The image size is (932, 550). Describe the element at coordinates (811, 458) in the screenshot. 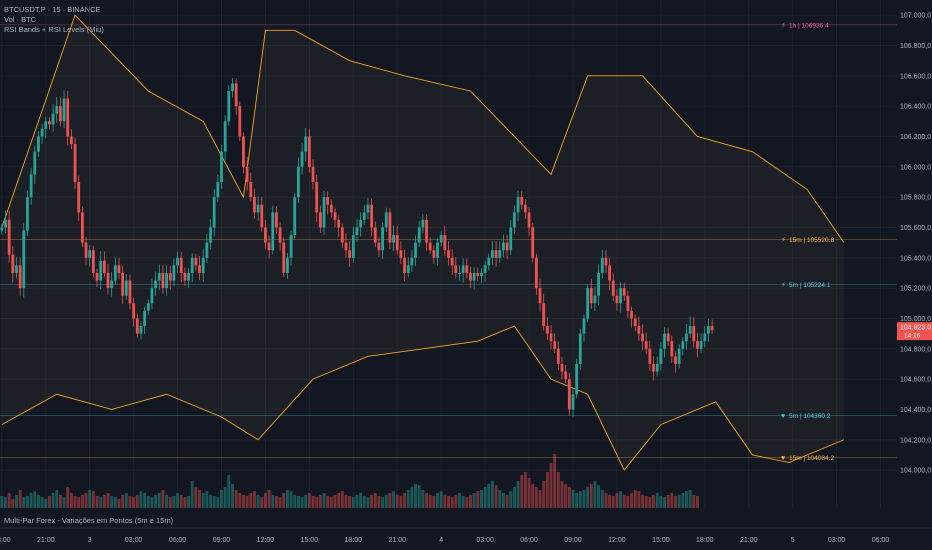

I see `level-label: 15m | 104084.2` at that location.